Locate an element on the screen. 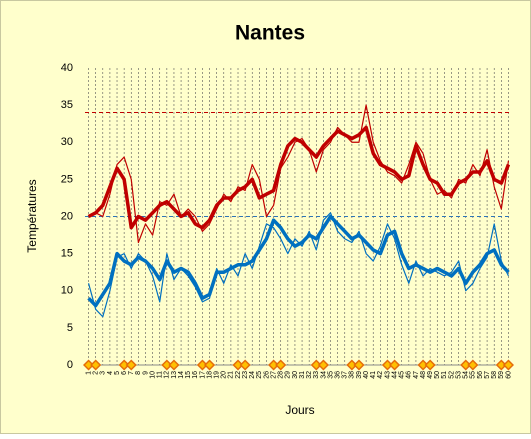 Image resolution: width=531 pixels, height=439 pixels. x-tick-label: 43 is located at coordinates (387, 375).